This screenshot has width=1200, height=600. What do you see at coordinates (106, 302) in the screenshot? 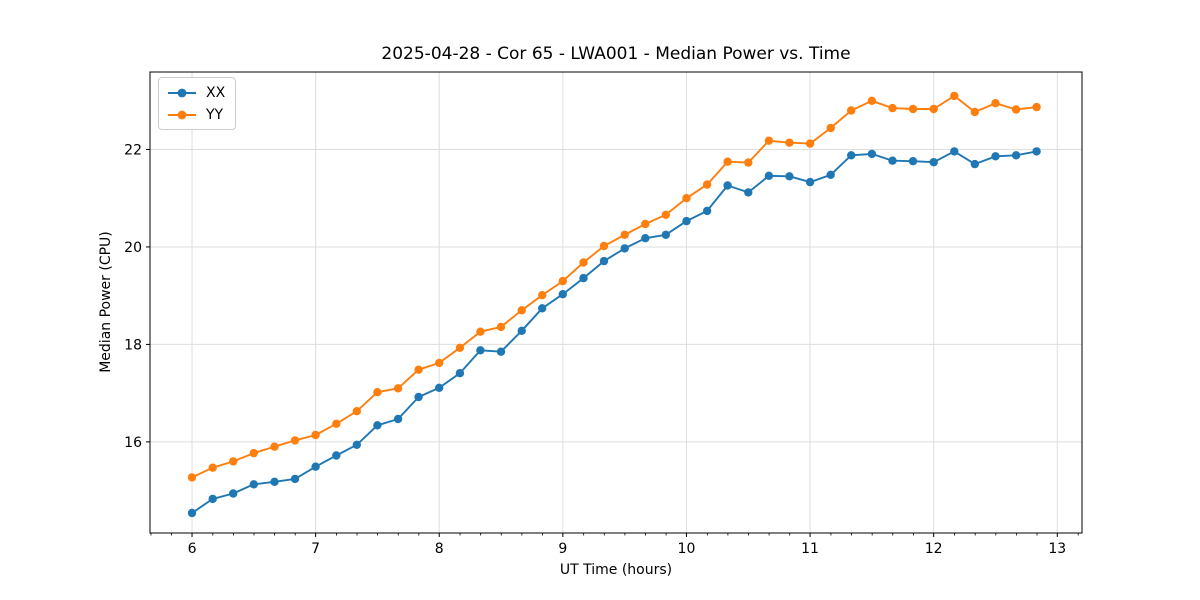
I see `y-axis-label-text: Median Power (CPU)` at bounding box center [106, 302].